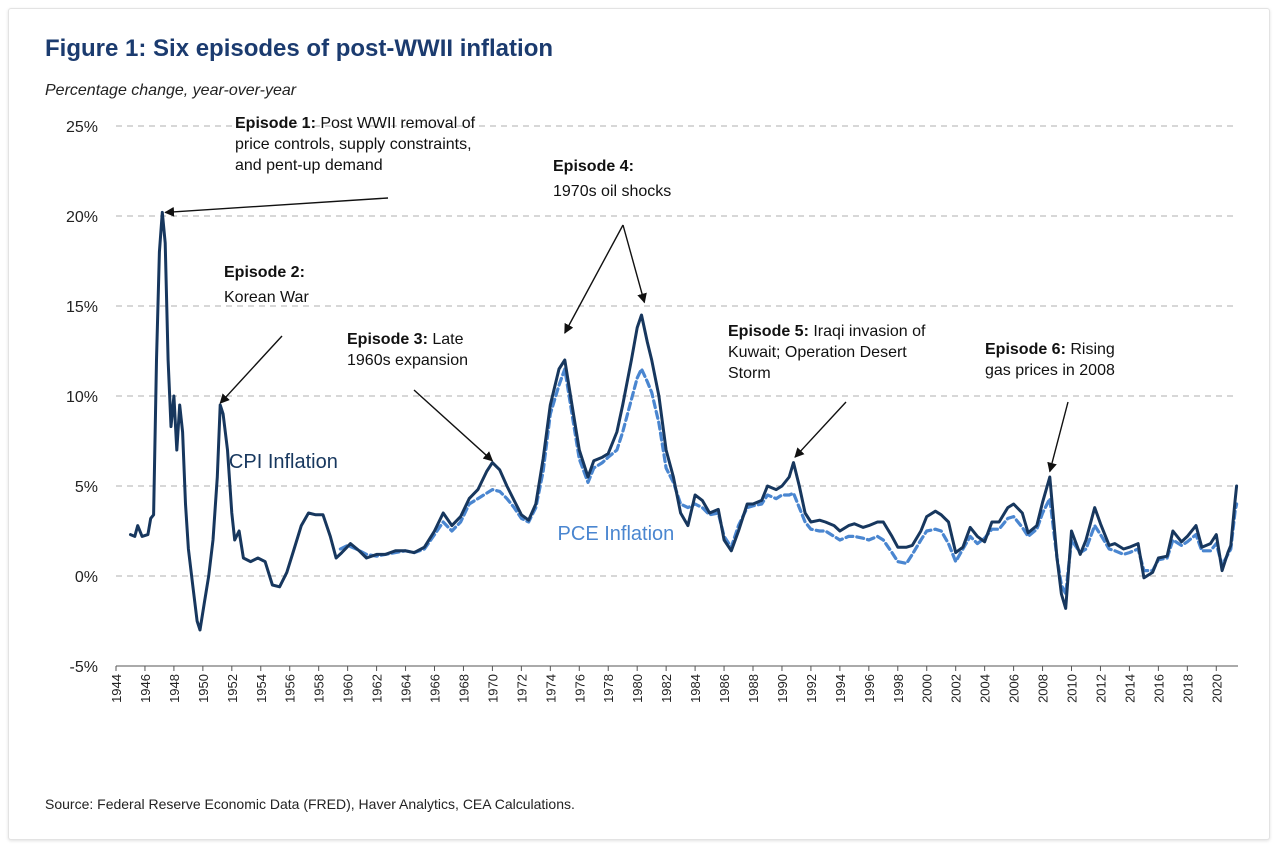 This screenshot has height=853, width=1280. What do you see at coordinates (1014, 688) in the screenshot?
I see `x-tick-label: 2006` at bounding box center [1014, 688].